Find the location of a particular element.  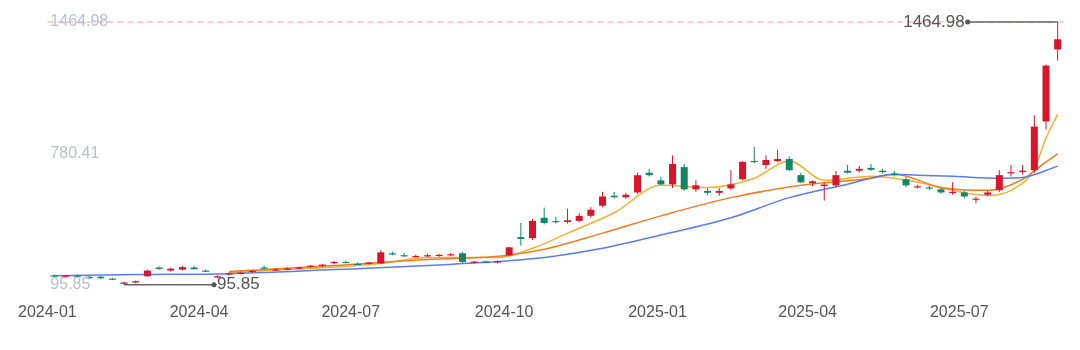

y-tick-label: 95.85 is located at coordinates (70, 284).